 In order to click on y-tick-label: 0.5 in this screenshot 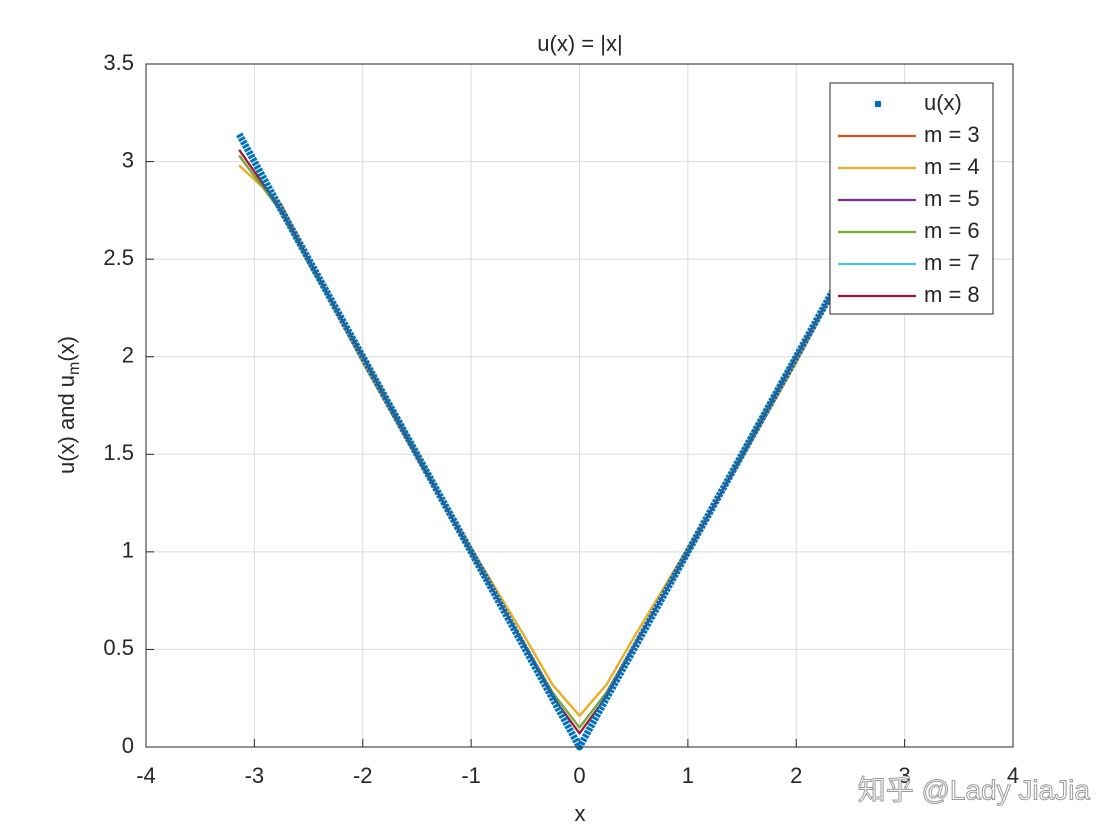, I will do `click(118, 647)`.